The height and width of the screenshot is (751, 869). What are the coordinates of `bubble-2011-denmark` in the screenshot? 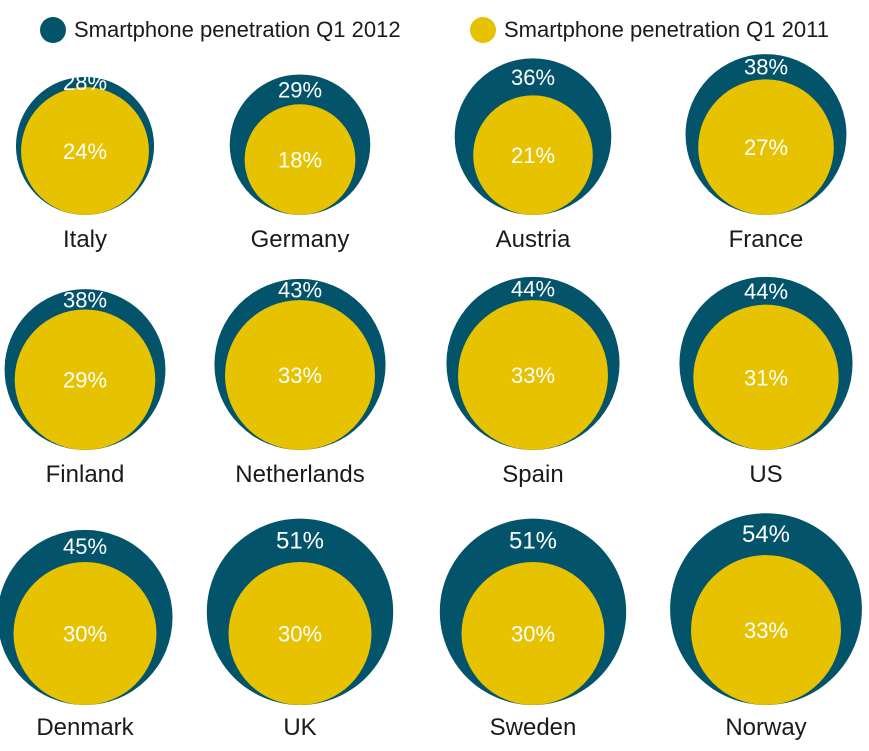 It's located at (85, 633).